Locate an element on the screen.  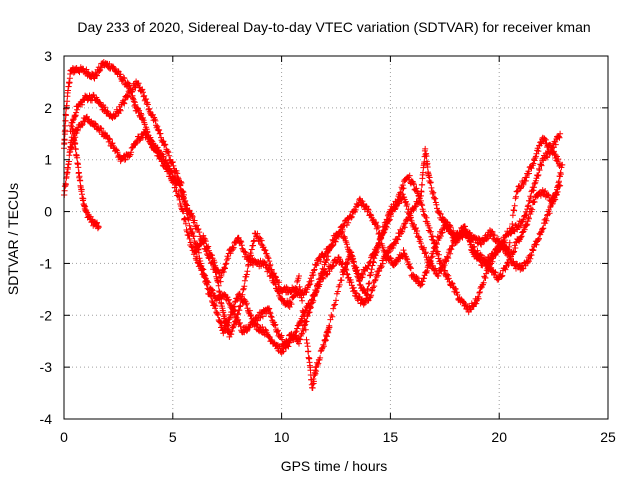
y-tick-label: 3 is located at coordinates (48, 56).